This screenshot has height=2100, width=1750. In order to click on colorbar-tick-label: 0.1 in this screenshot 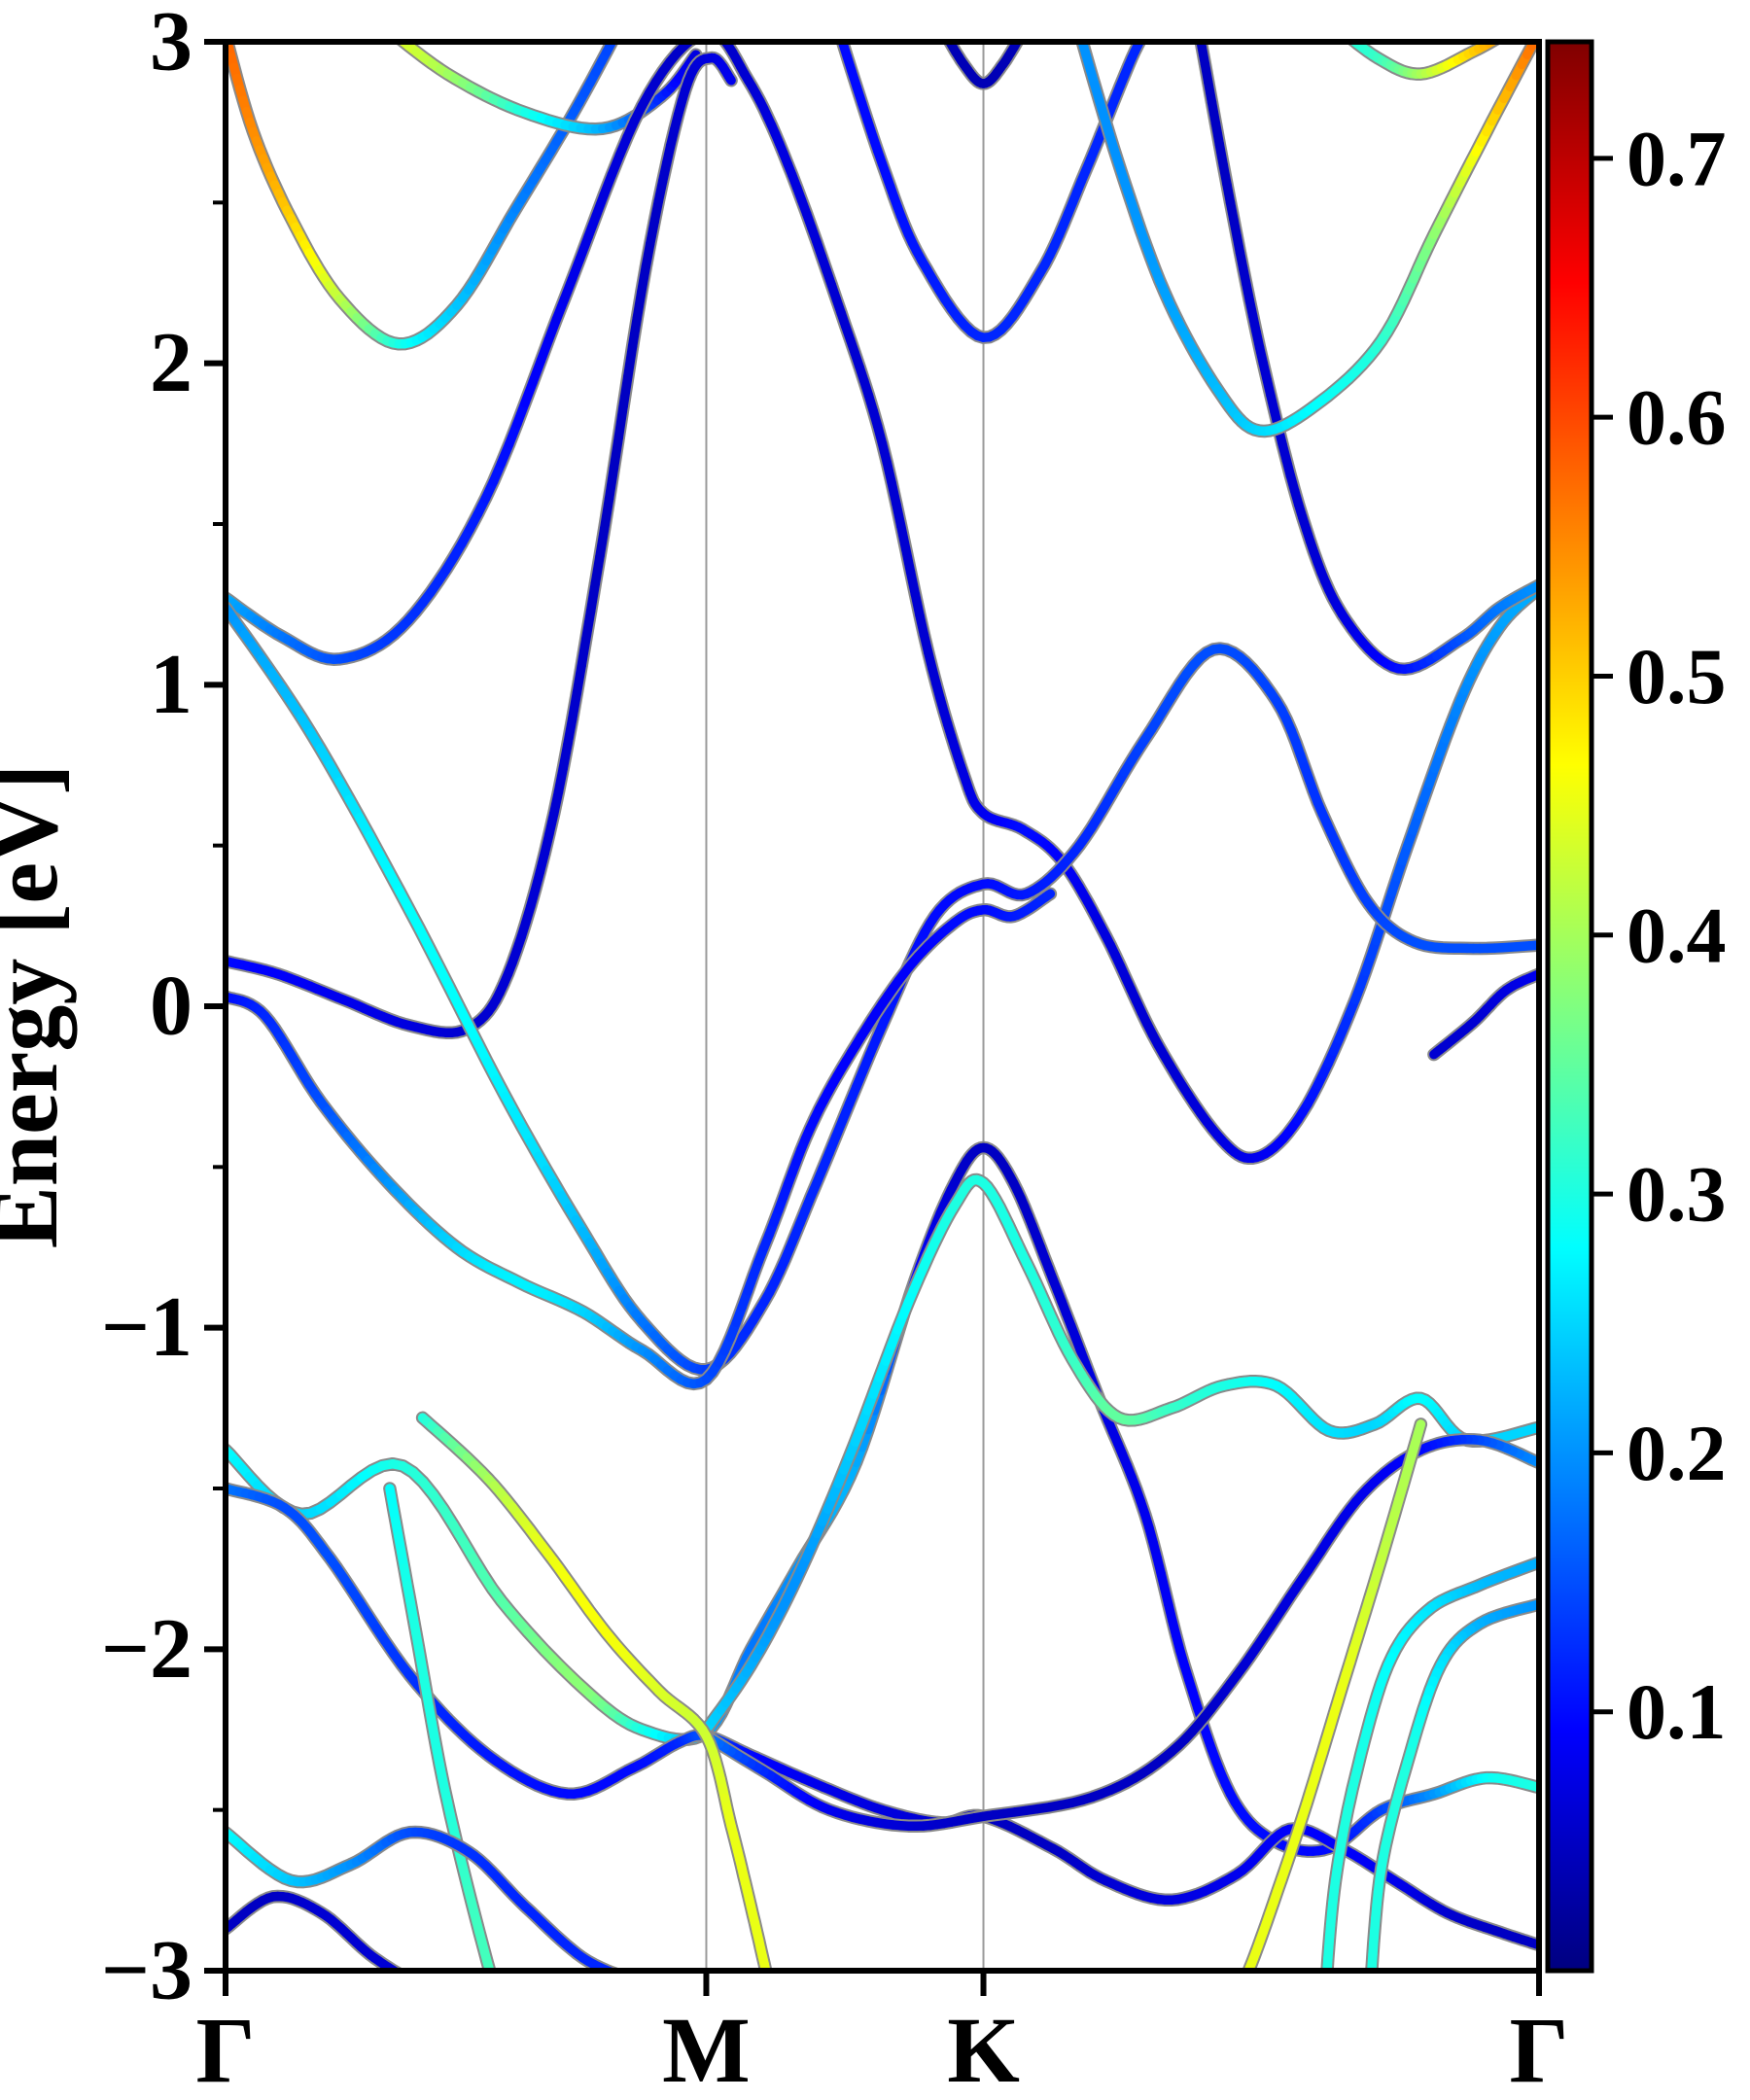, I will do `click(1677, 1711)`.